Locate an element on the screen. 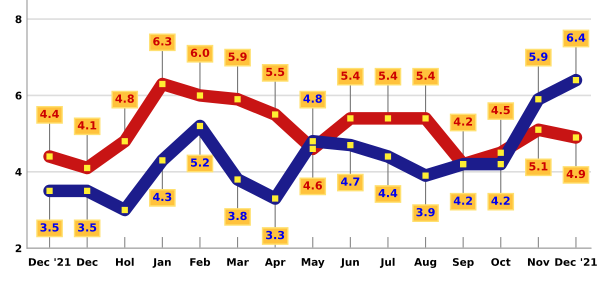 This screenshot has height=282, width=600. data-label: 5.1 is located at coordinates (538, 166).